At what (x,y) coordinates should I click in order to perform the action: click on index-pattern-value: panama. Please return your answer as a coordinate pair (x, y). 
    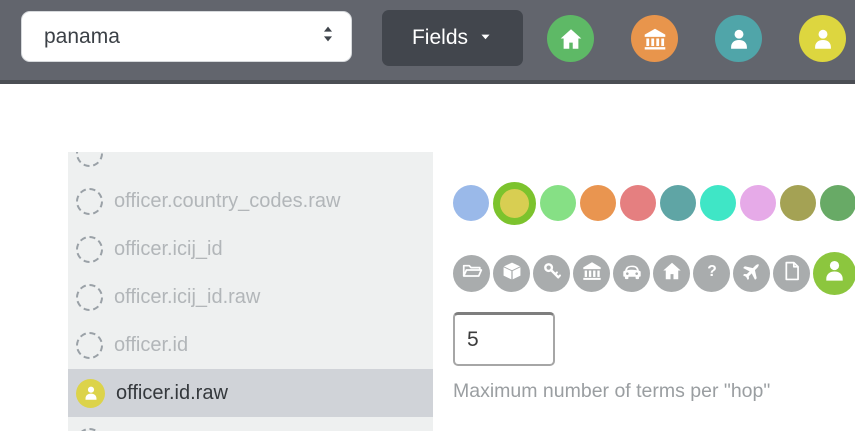
    Looking at the image, I should click on (82, 36).